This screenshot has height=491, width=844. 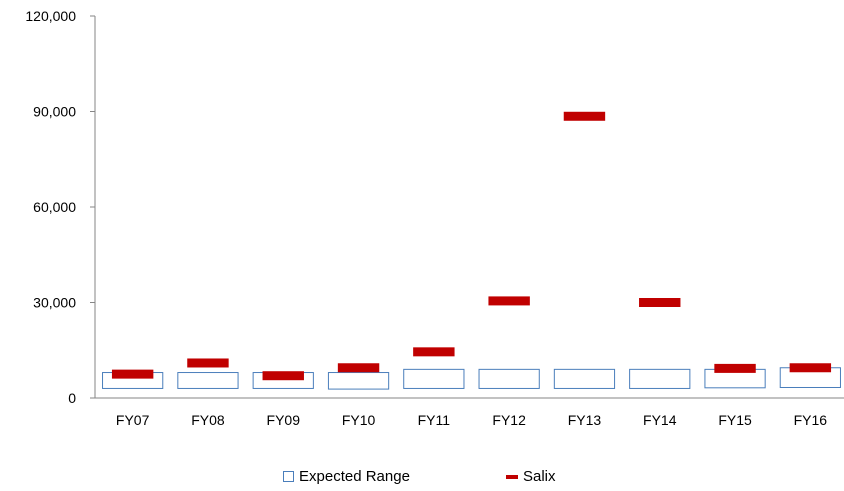 What do you see at coordinates (54, 303) in the screenshot?
I see `y-tick-label: 30,000` at bounding box center [54, 303].